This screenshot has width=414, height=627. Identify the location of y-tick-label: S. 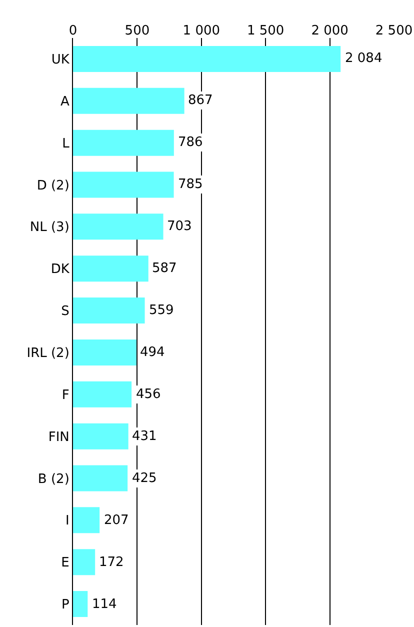
(65, 312).